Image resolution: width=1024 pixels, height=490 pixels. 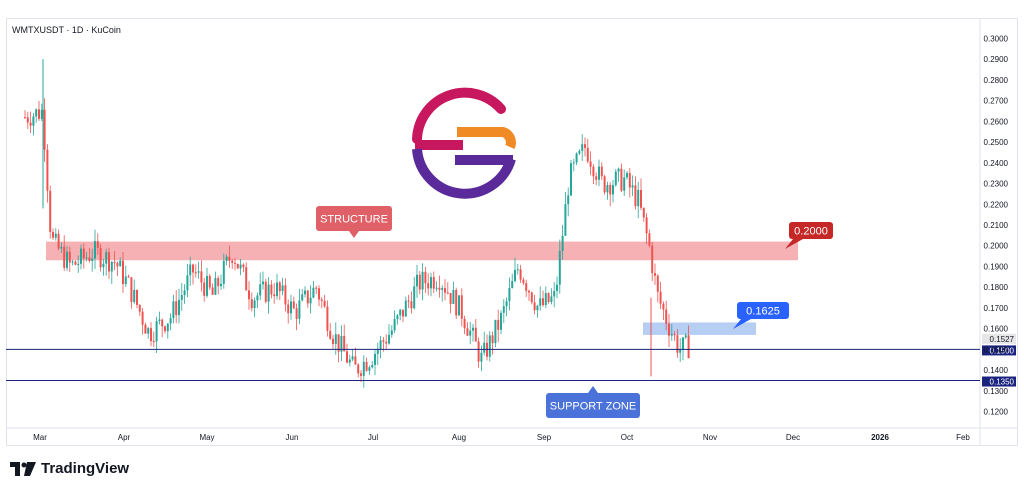 What do you see at coordinates (439, 145) in the screenshot?
I see `logo-bar` at bounding box center [439, 145].